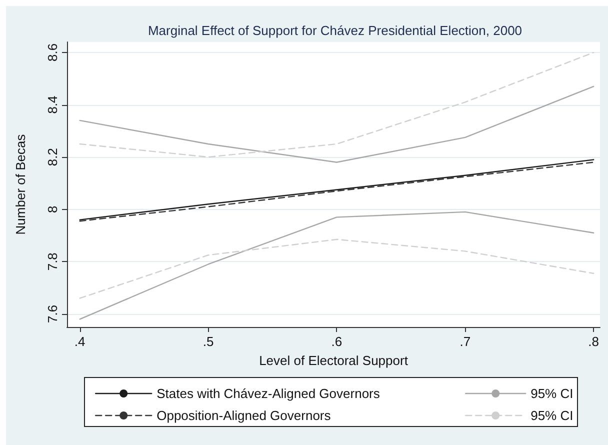  Describe the element at coordinates (52, 105) in the screenshot. I see `y-tick-label: 8.4` at that location.